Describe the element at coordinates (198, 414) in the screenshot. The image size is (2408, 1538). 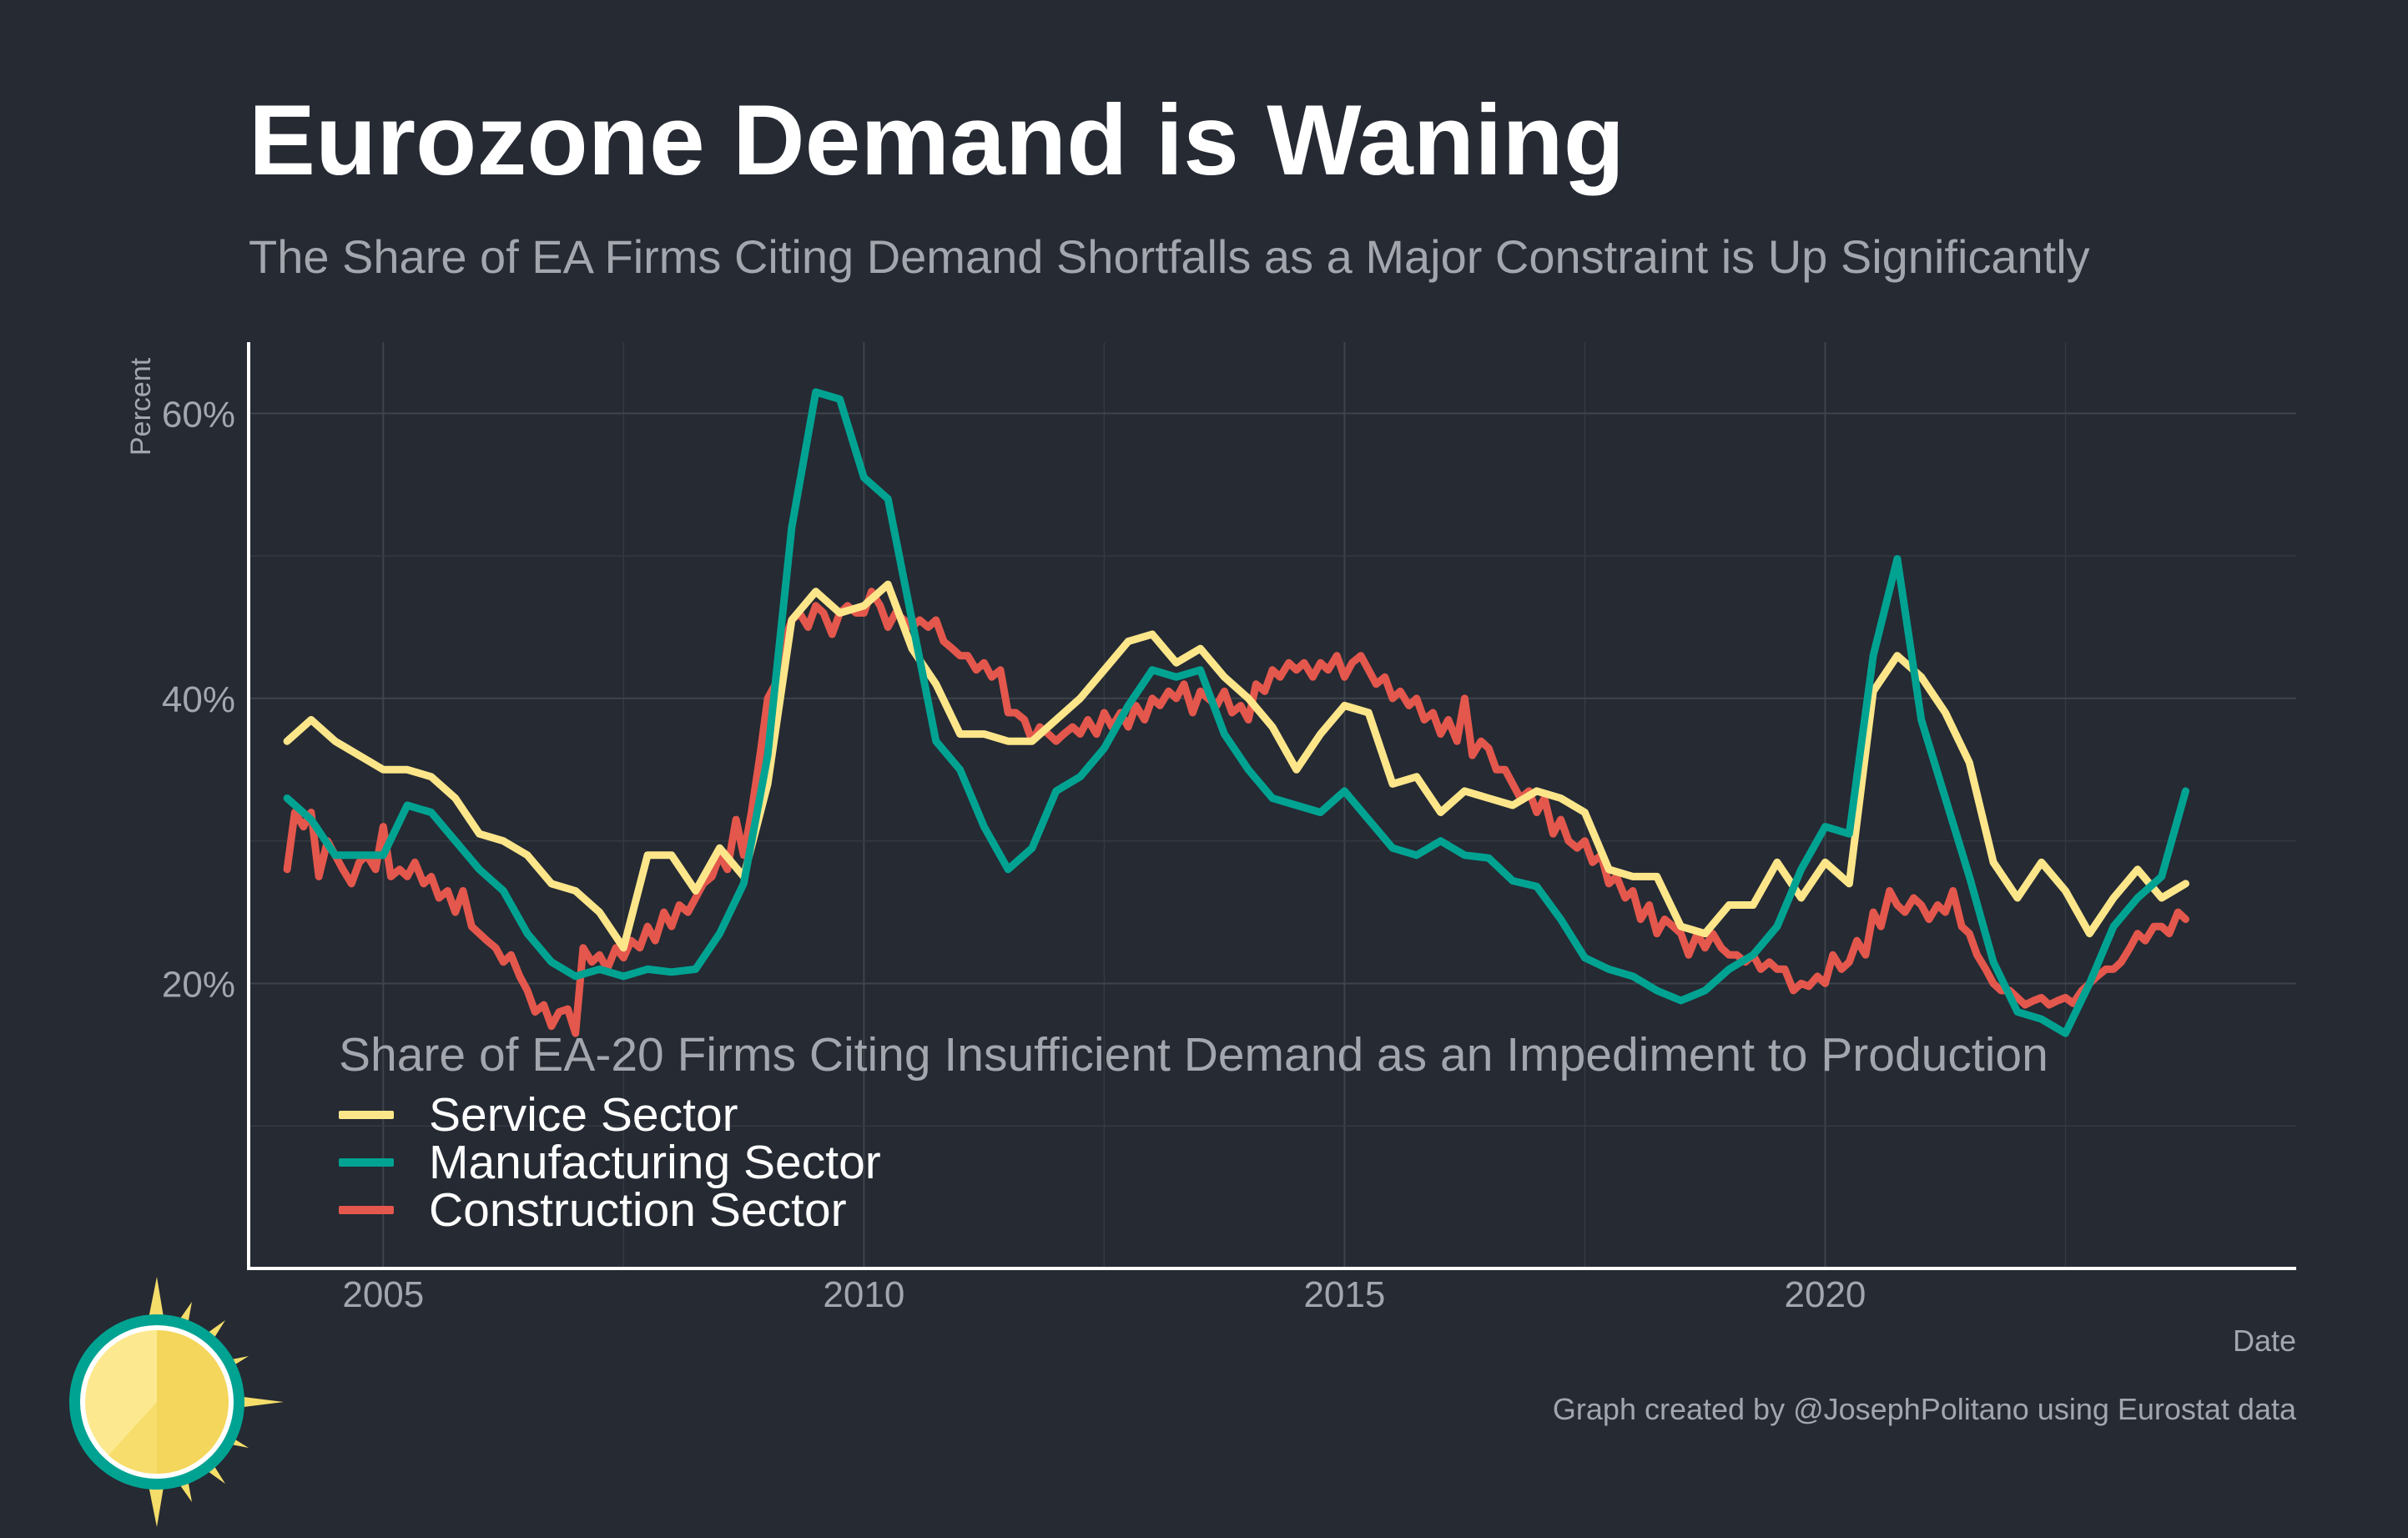
I see `y-tick-label: 60%` at that location.